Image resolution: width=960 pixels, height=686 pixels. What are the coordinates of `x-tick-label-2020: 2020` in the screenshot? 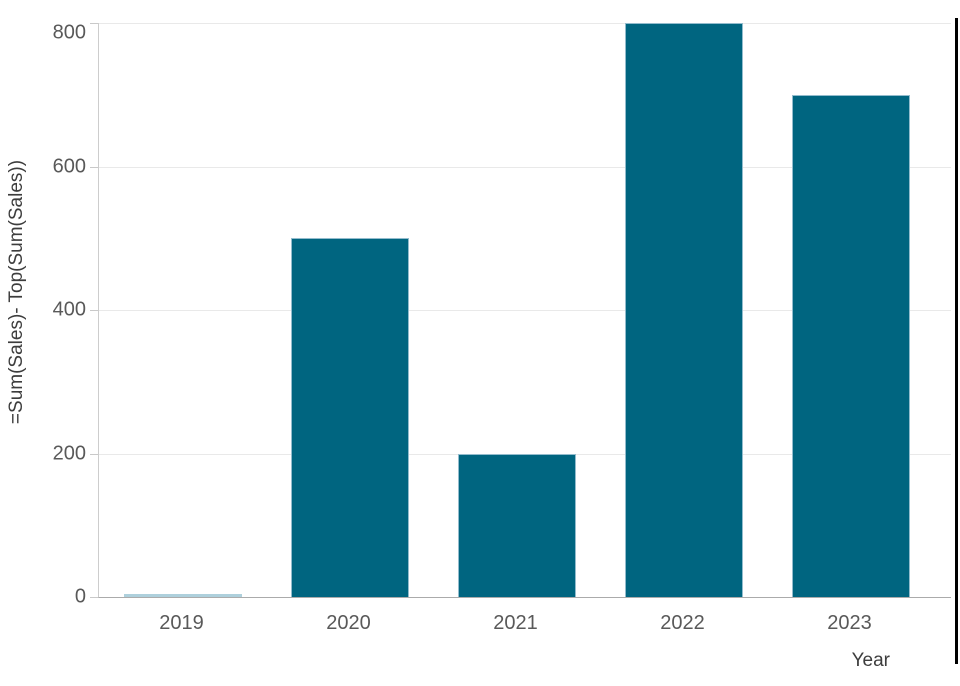 It's located at (348, 623).